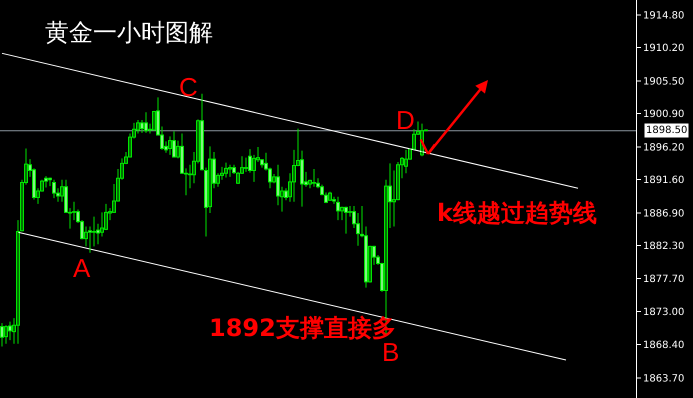  Describe the element at coordinates (82, 268) in the screenshot. I see `annotation: A` at that location.